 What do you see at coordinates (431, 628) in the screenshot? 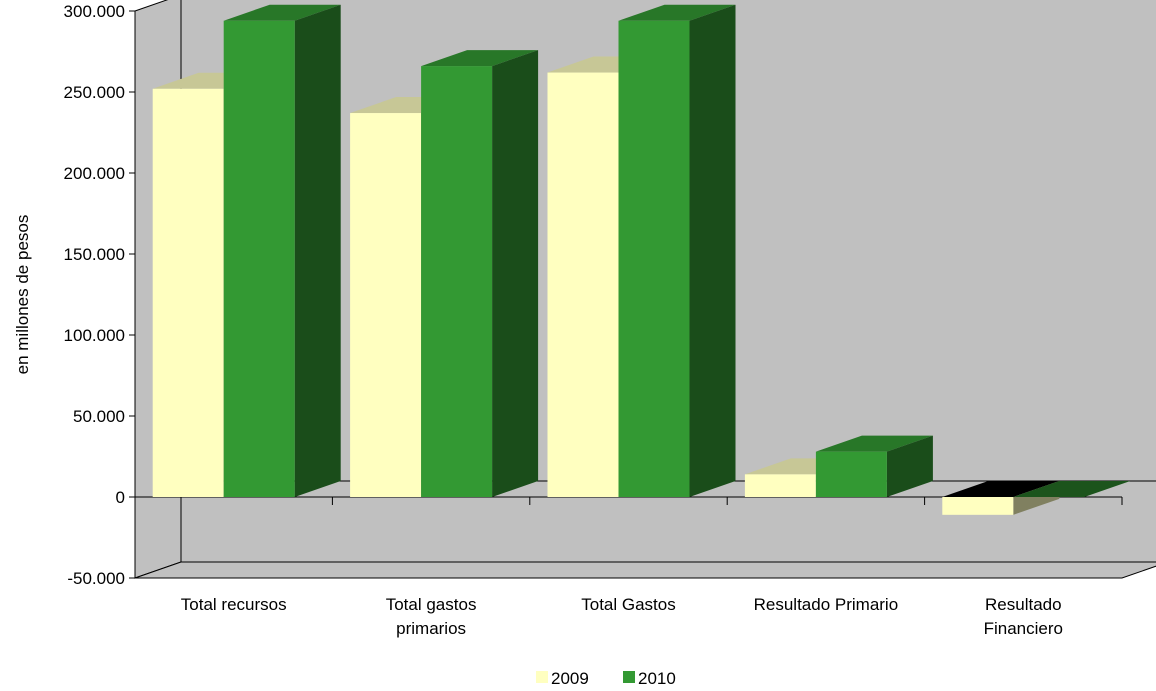
I see `x-category-label: primarios` at bounding box center [431, 628].